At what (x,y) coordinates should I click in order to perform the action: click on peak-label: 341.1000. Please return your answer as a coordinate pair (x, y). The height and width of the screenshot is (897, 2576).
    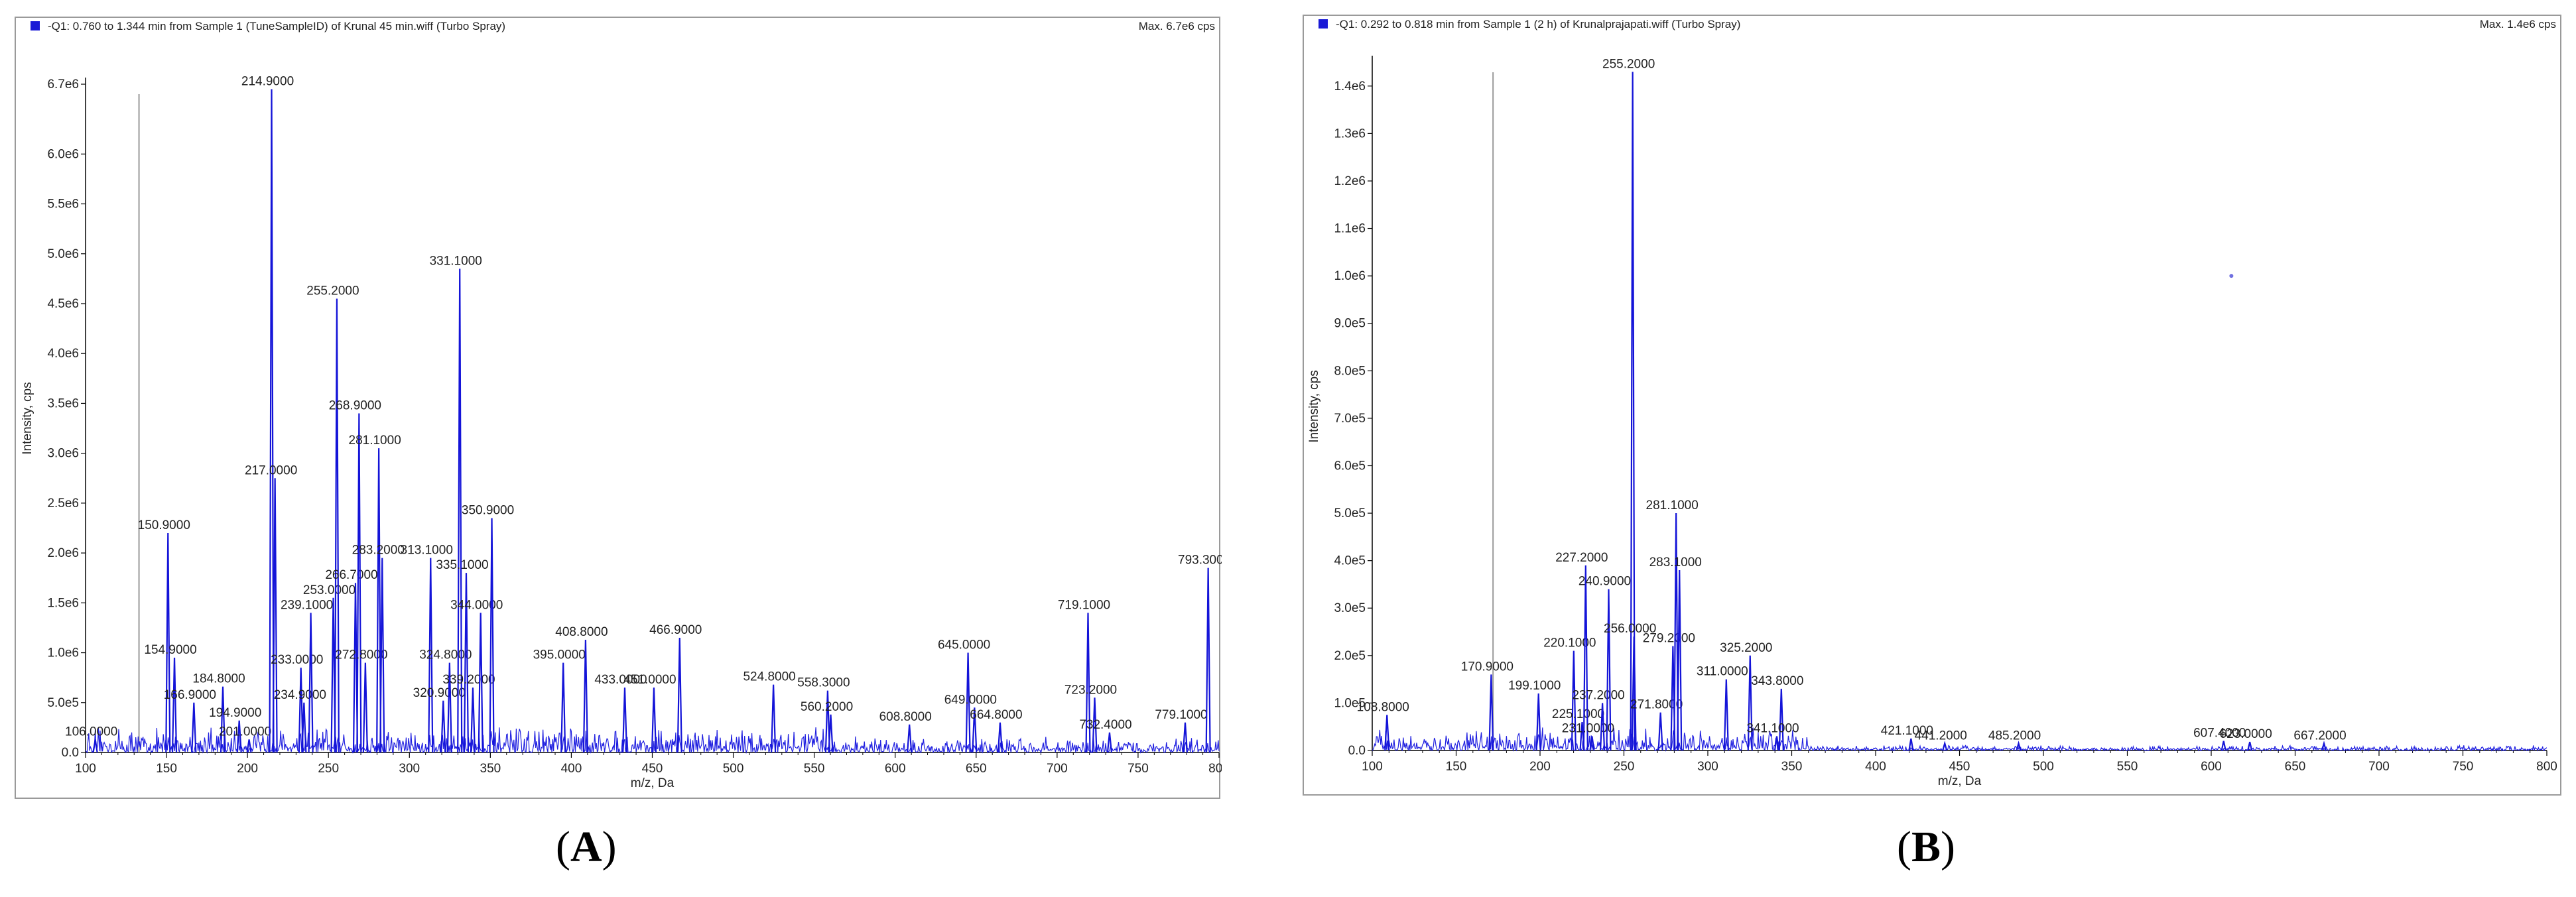
    Looking at the image, I should click on (1773, 729).